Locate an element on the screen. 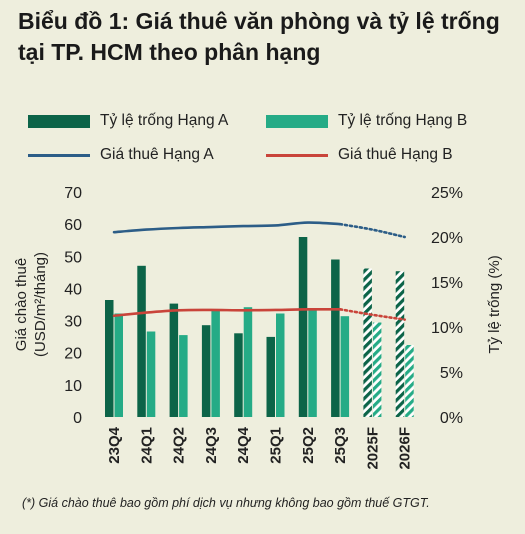 The width and height of the screenshot is (525, 534). rent-b-line is located at coordinates (227, 312).